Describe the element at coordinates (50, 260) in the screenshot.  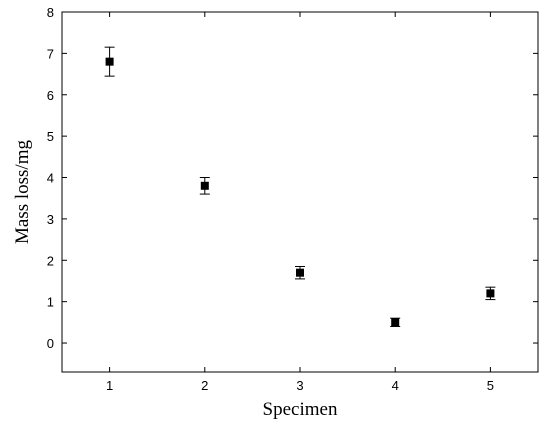
I see `y-tick-label: 2` at that location.